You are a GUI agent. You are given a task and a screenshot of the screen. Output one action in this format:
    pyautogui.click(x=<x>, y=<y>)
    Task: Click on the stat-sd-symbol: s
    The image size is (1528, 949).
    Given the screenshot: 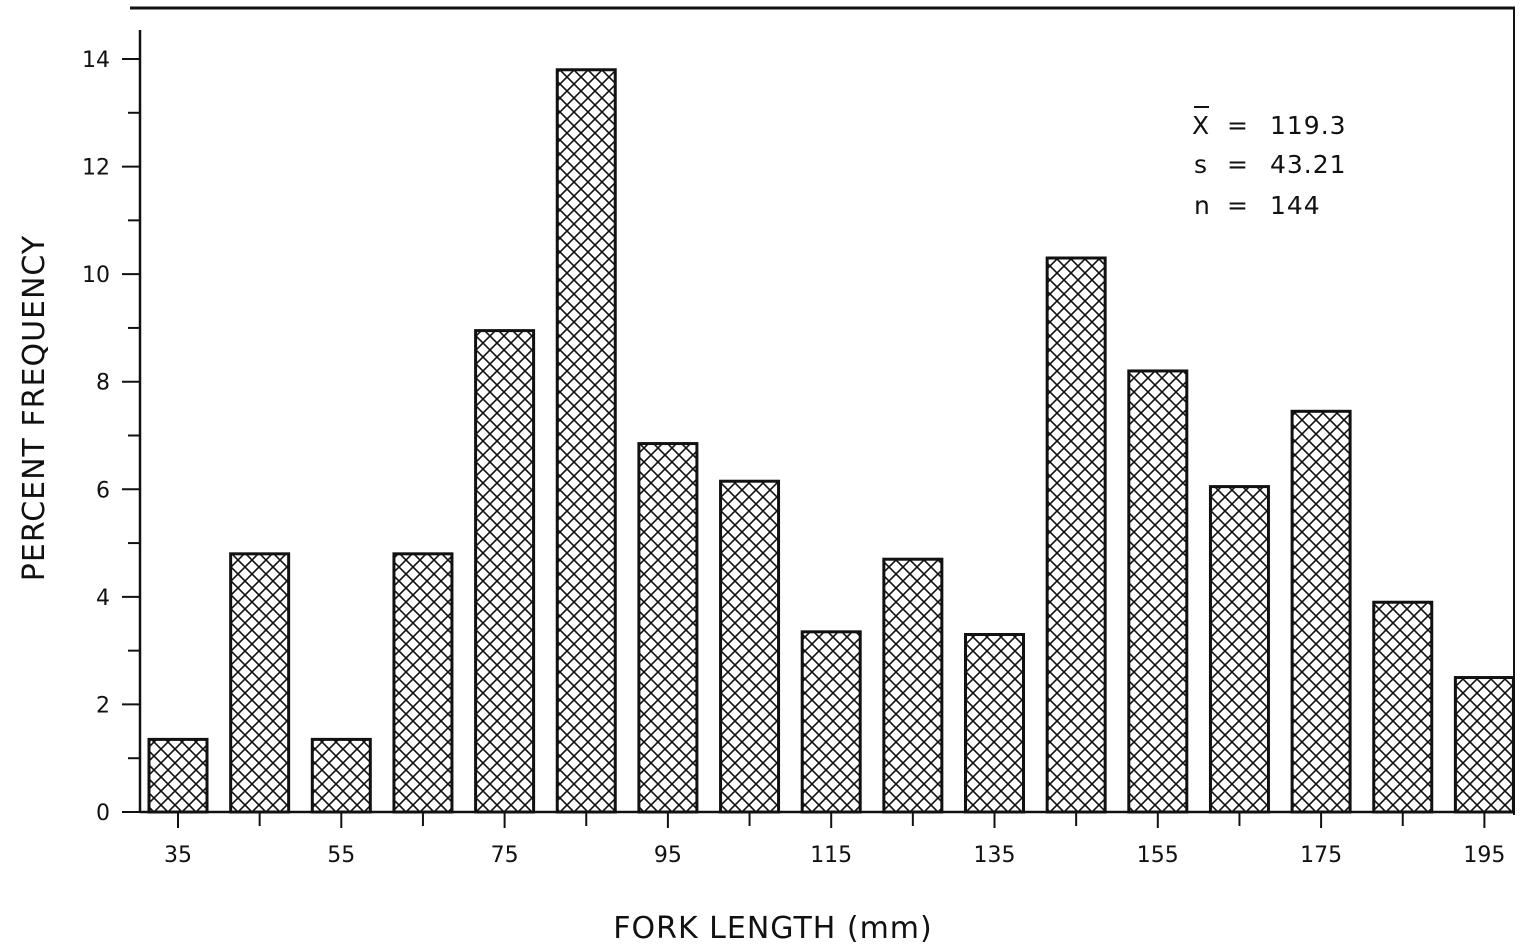 What is the action you would take?
    pyautogui.click(x=1201, y=164)
    